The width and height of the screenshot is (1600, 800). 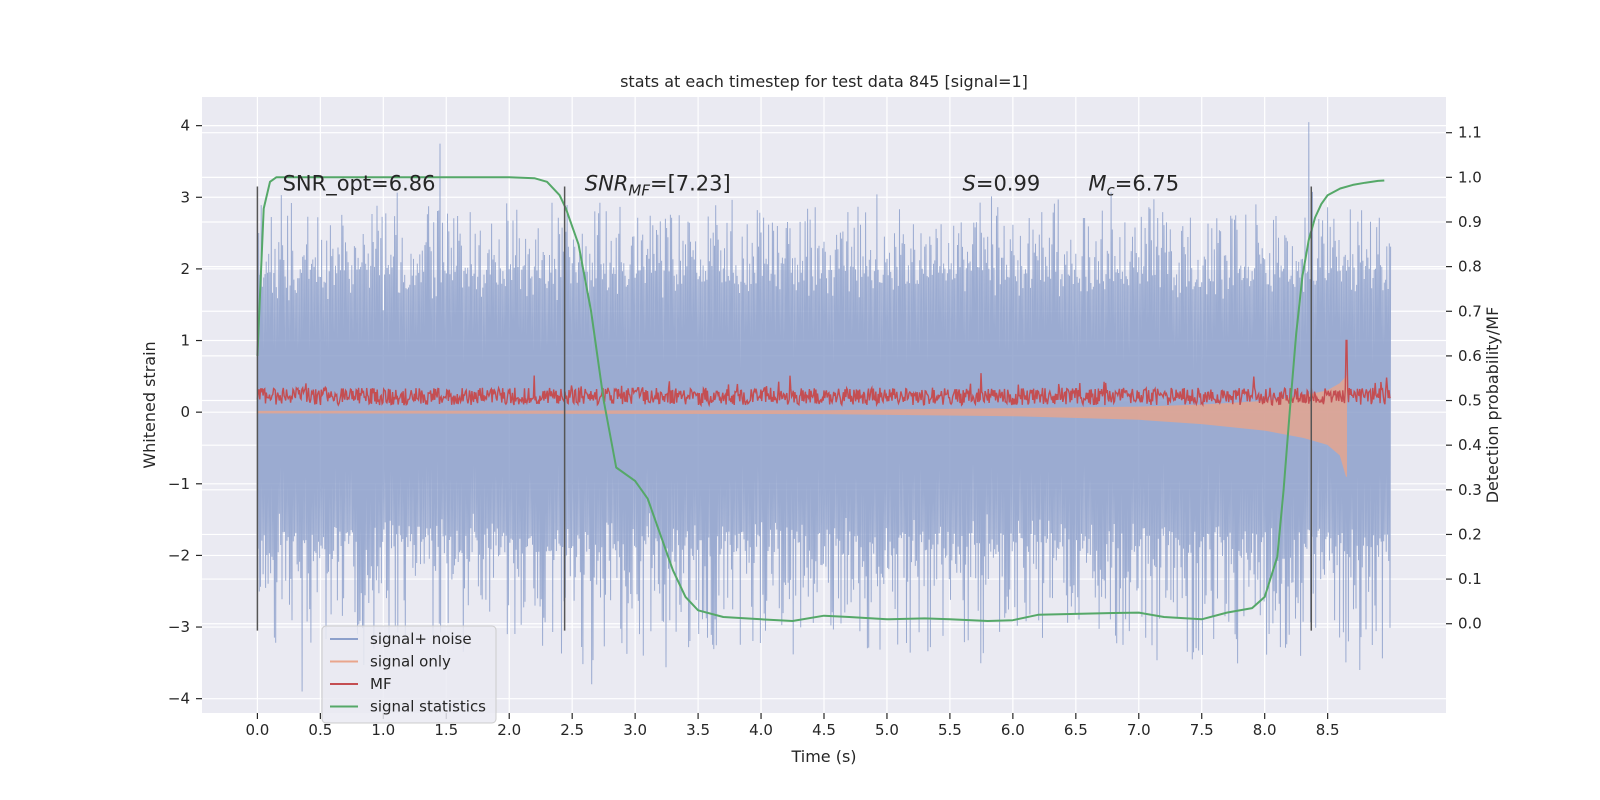 What do you see at coordinates (1470, 311) in the screenshot?
I see `y2-tick-label: 0.7` at bounding box center [1470, 311].